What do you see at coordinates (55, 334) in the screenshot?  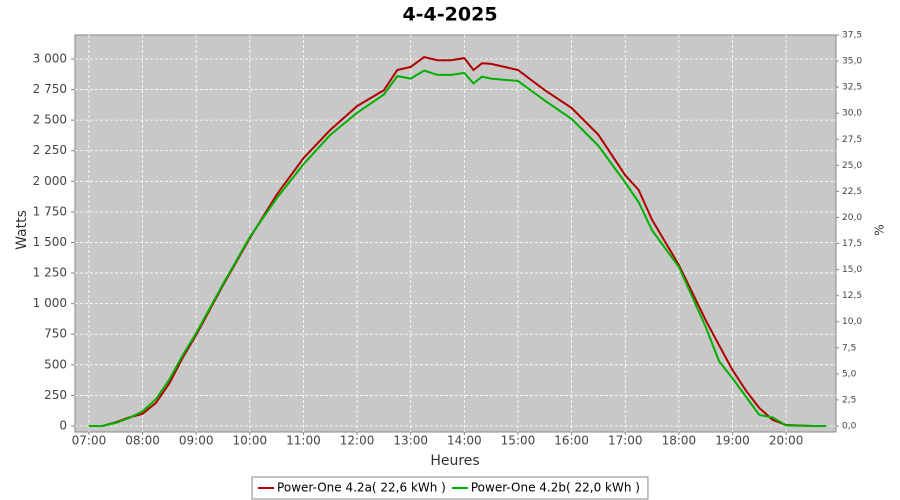 I see `y-tick-label: 750` at bounding box center [55, 334].